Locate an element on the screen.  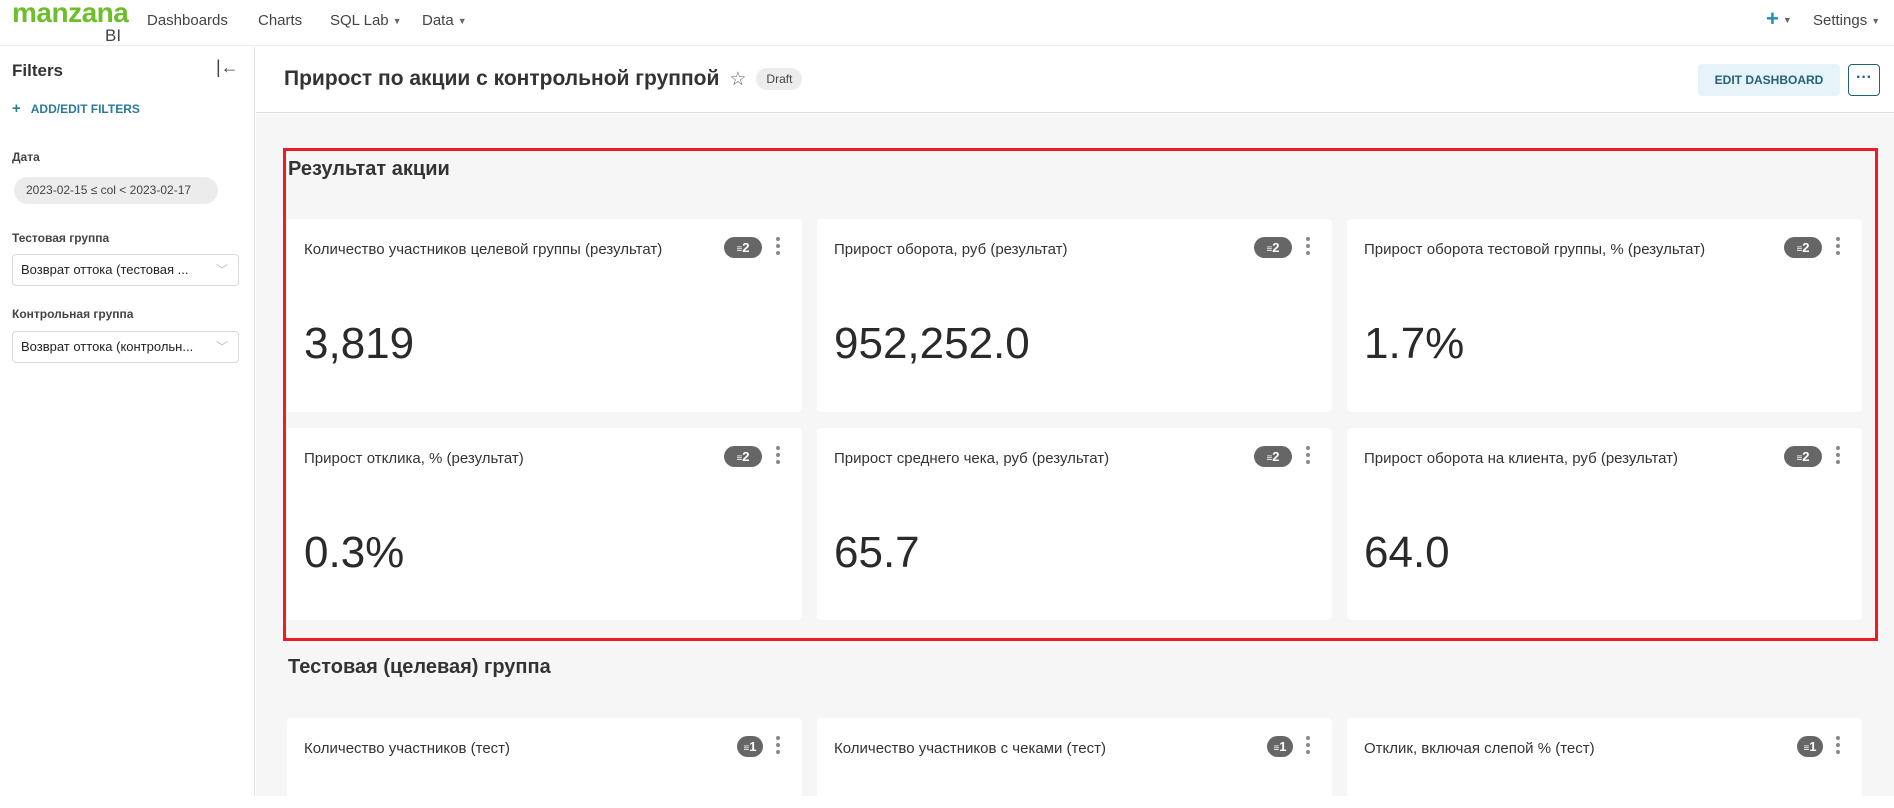
date-filter-value: 2023-02-15 ≤ col < 2023-02-17 is located at coordinates (116, 190).